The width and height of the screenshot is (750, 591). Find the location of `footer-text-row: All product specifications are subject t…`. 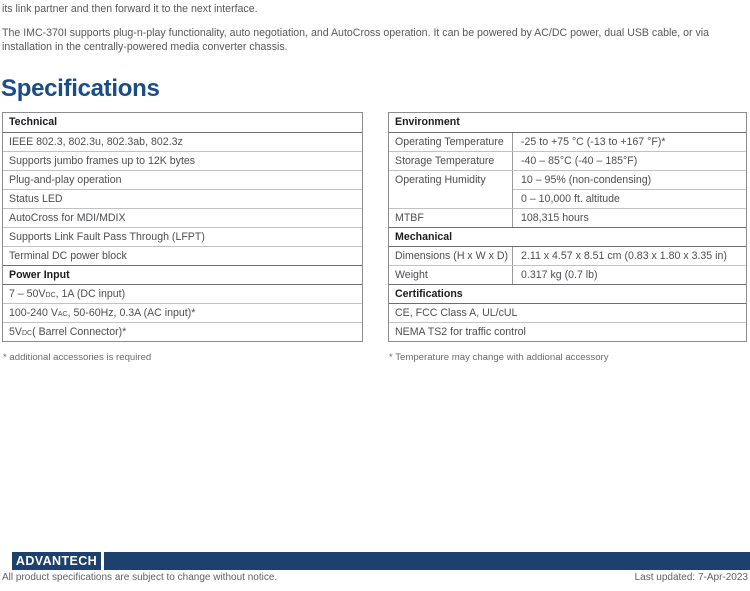

footer-text-row: All product specifications are subject t… is located at coordinates (375, 577).